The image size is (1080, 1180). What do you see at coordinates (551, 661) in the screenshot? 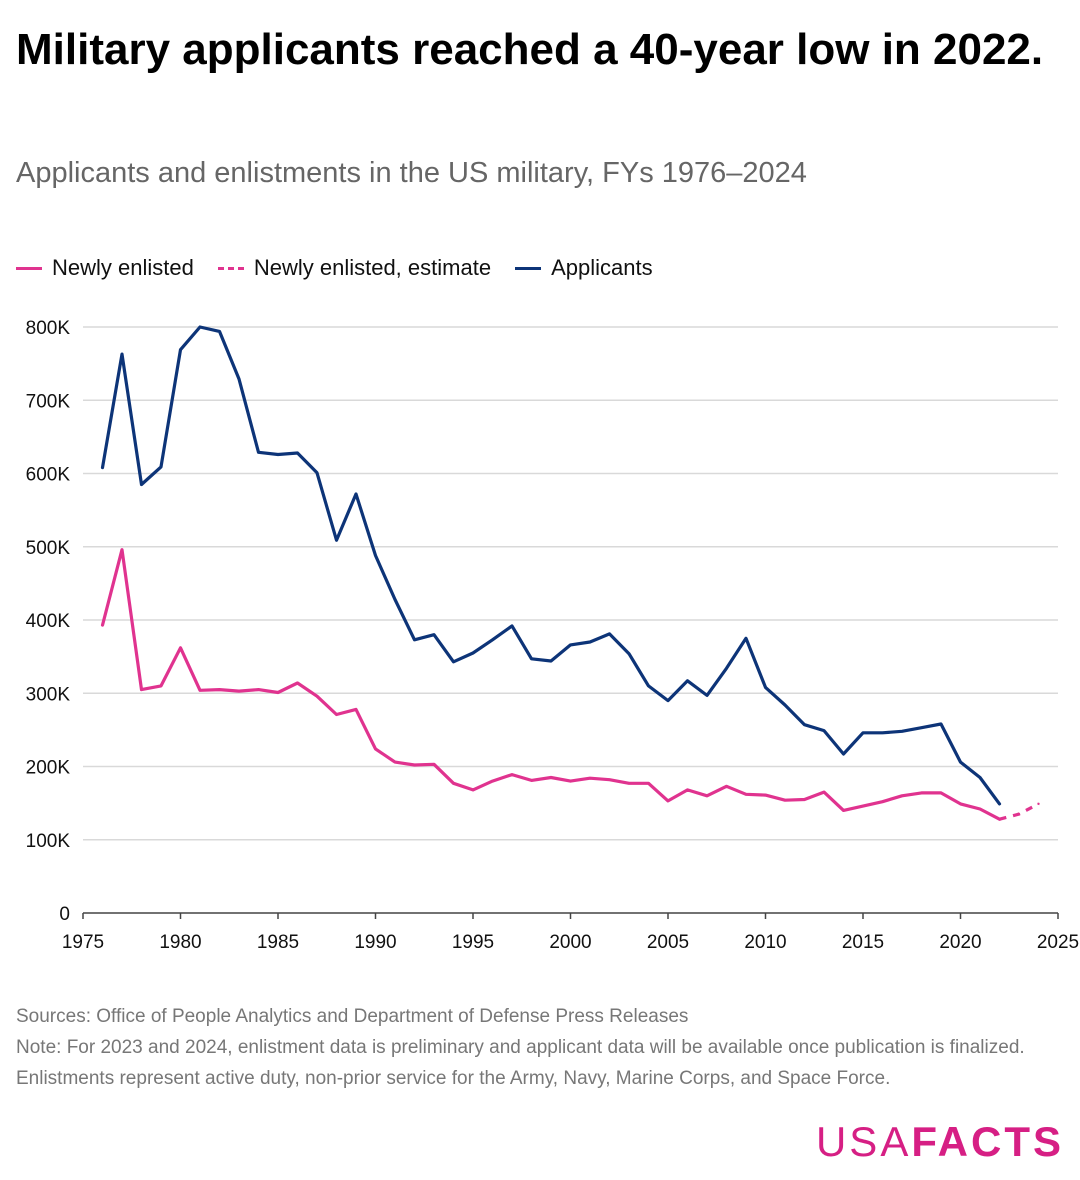
I see `data-point-applicants-1999` at bounding box center [551, 661].